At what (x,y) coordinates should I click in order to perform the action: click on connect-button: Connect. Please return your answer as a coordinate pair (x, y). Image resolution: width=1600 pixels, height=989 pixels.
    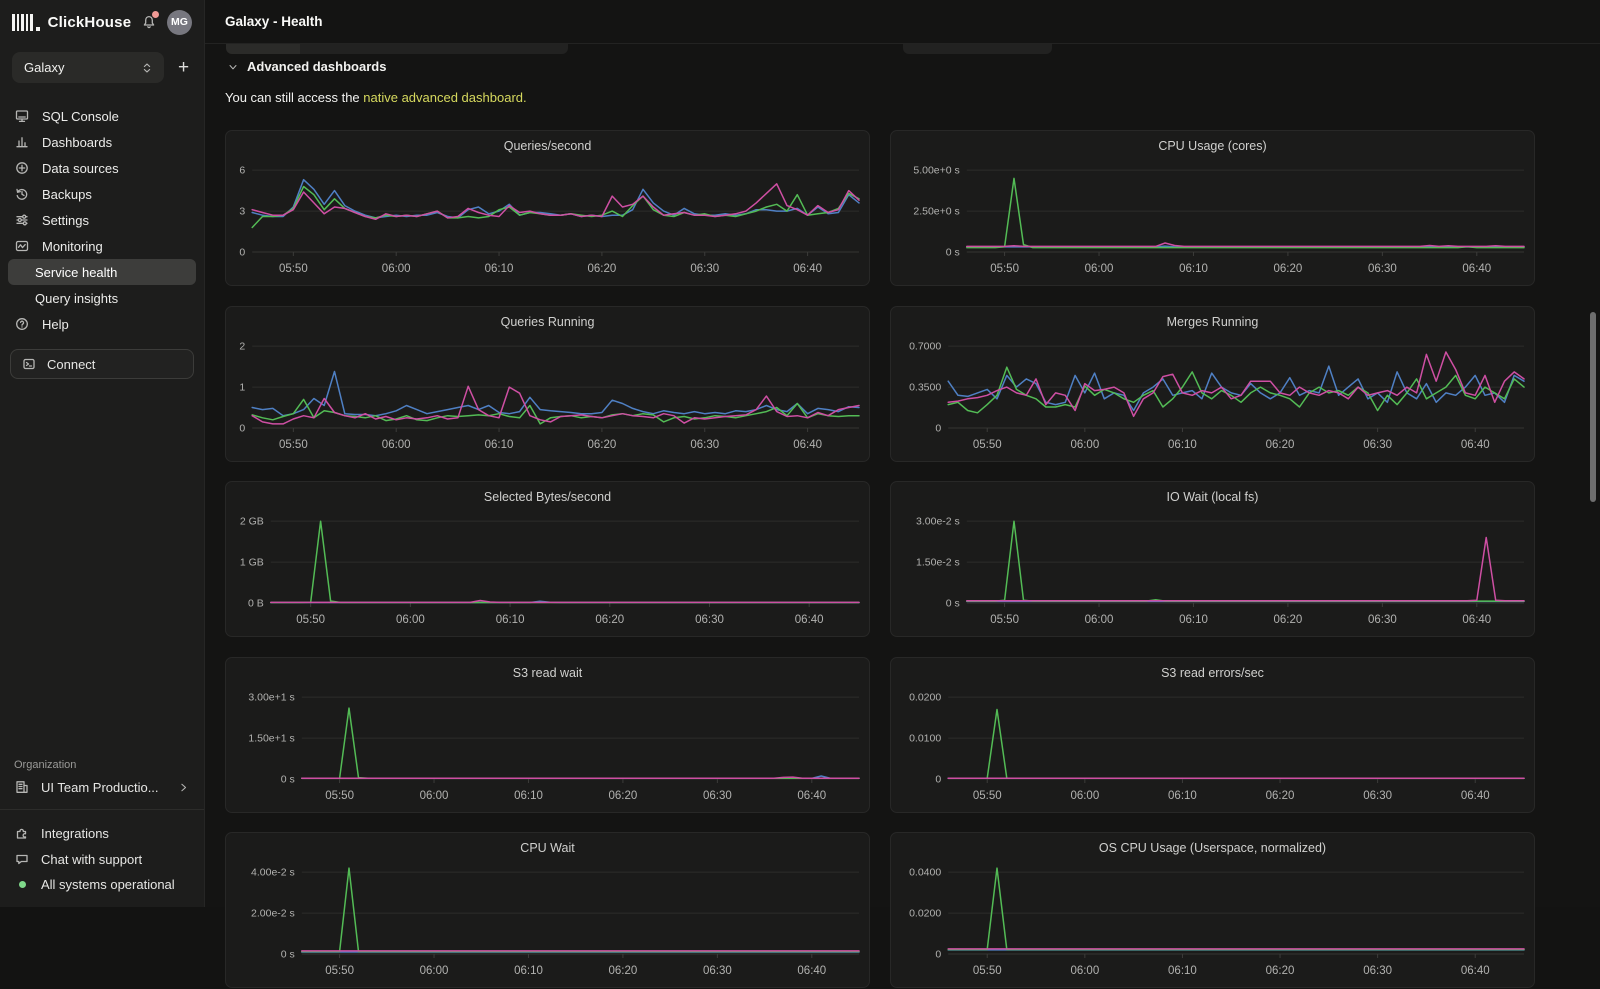
    Looking at the image, I should click on (102, 364).